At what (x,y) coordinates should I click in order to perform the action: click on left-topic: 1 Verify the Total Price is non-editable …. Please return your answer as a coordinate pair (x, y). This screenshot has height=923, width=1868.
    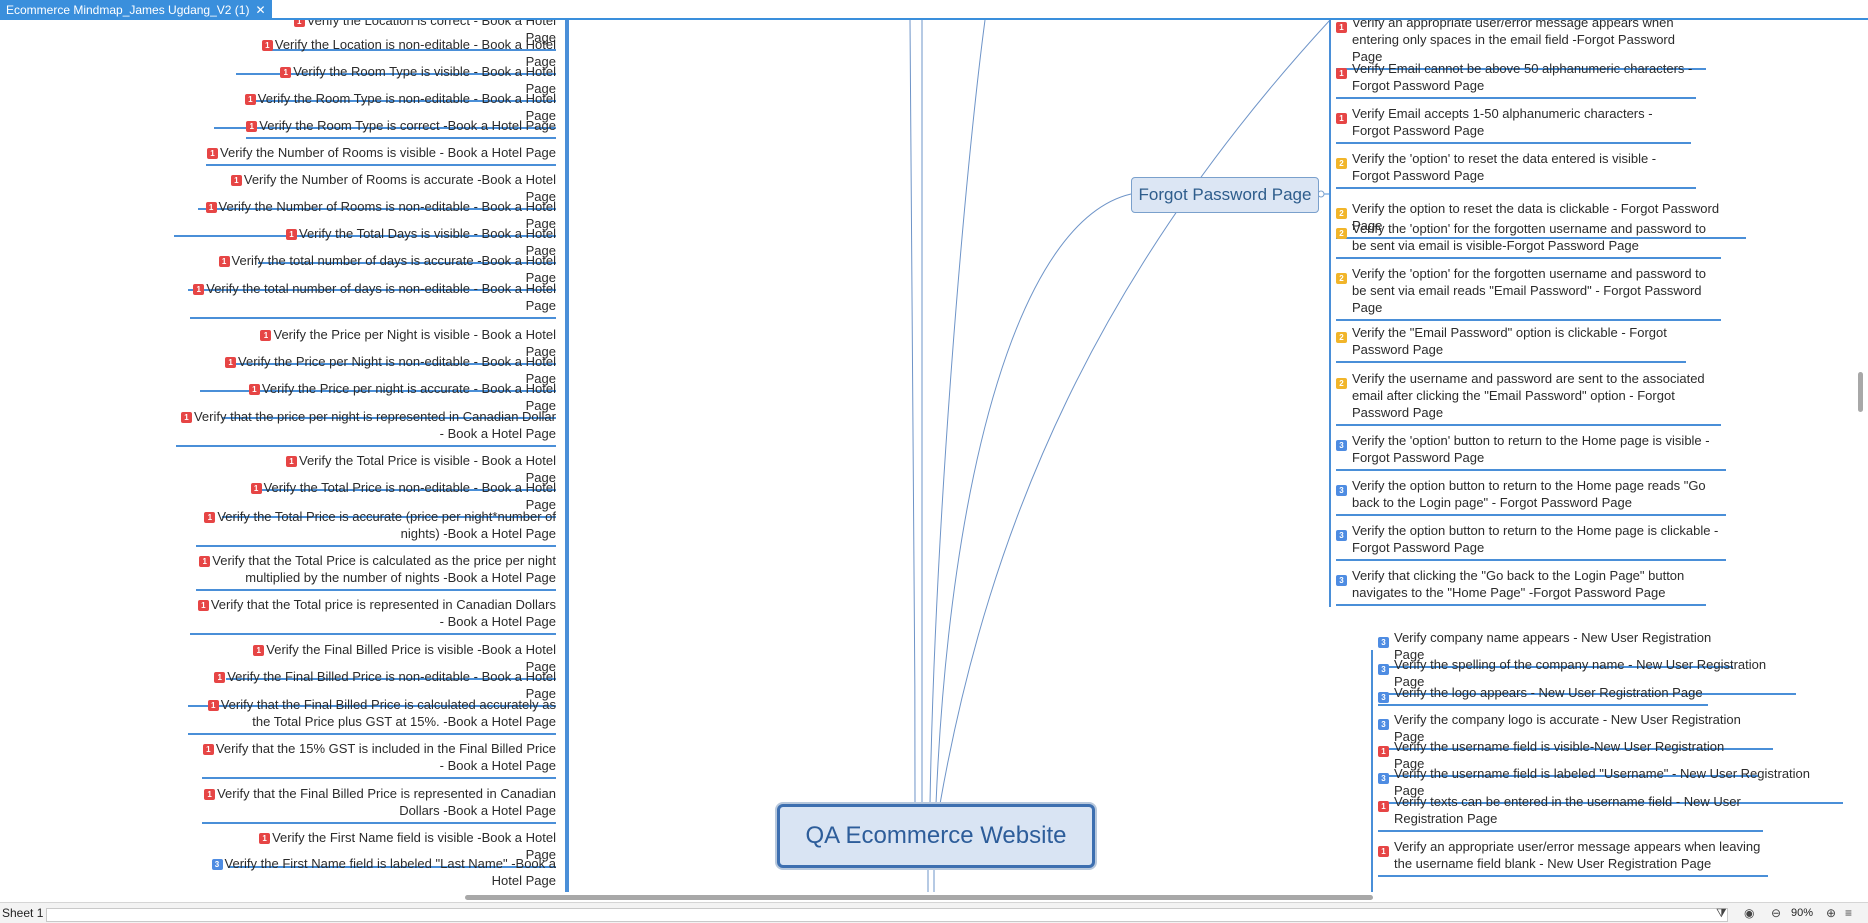
    Looking at the image, I should click on (389, 498).